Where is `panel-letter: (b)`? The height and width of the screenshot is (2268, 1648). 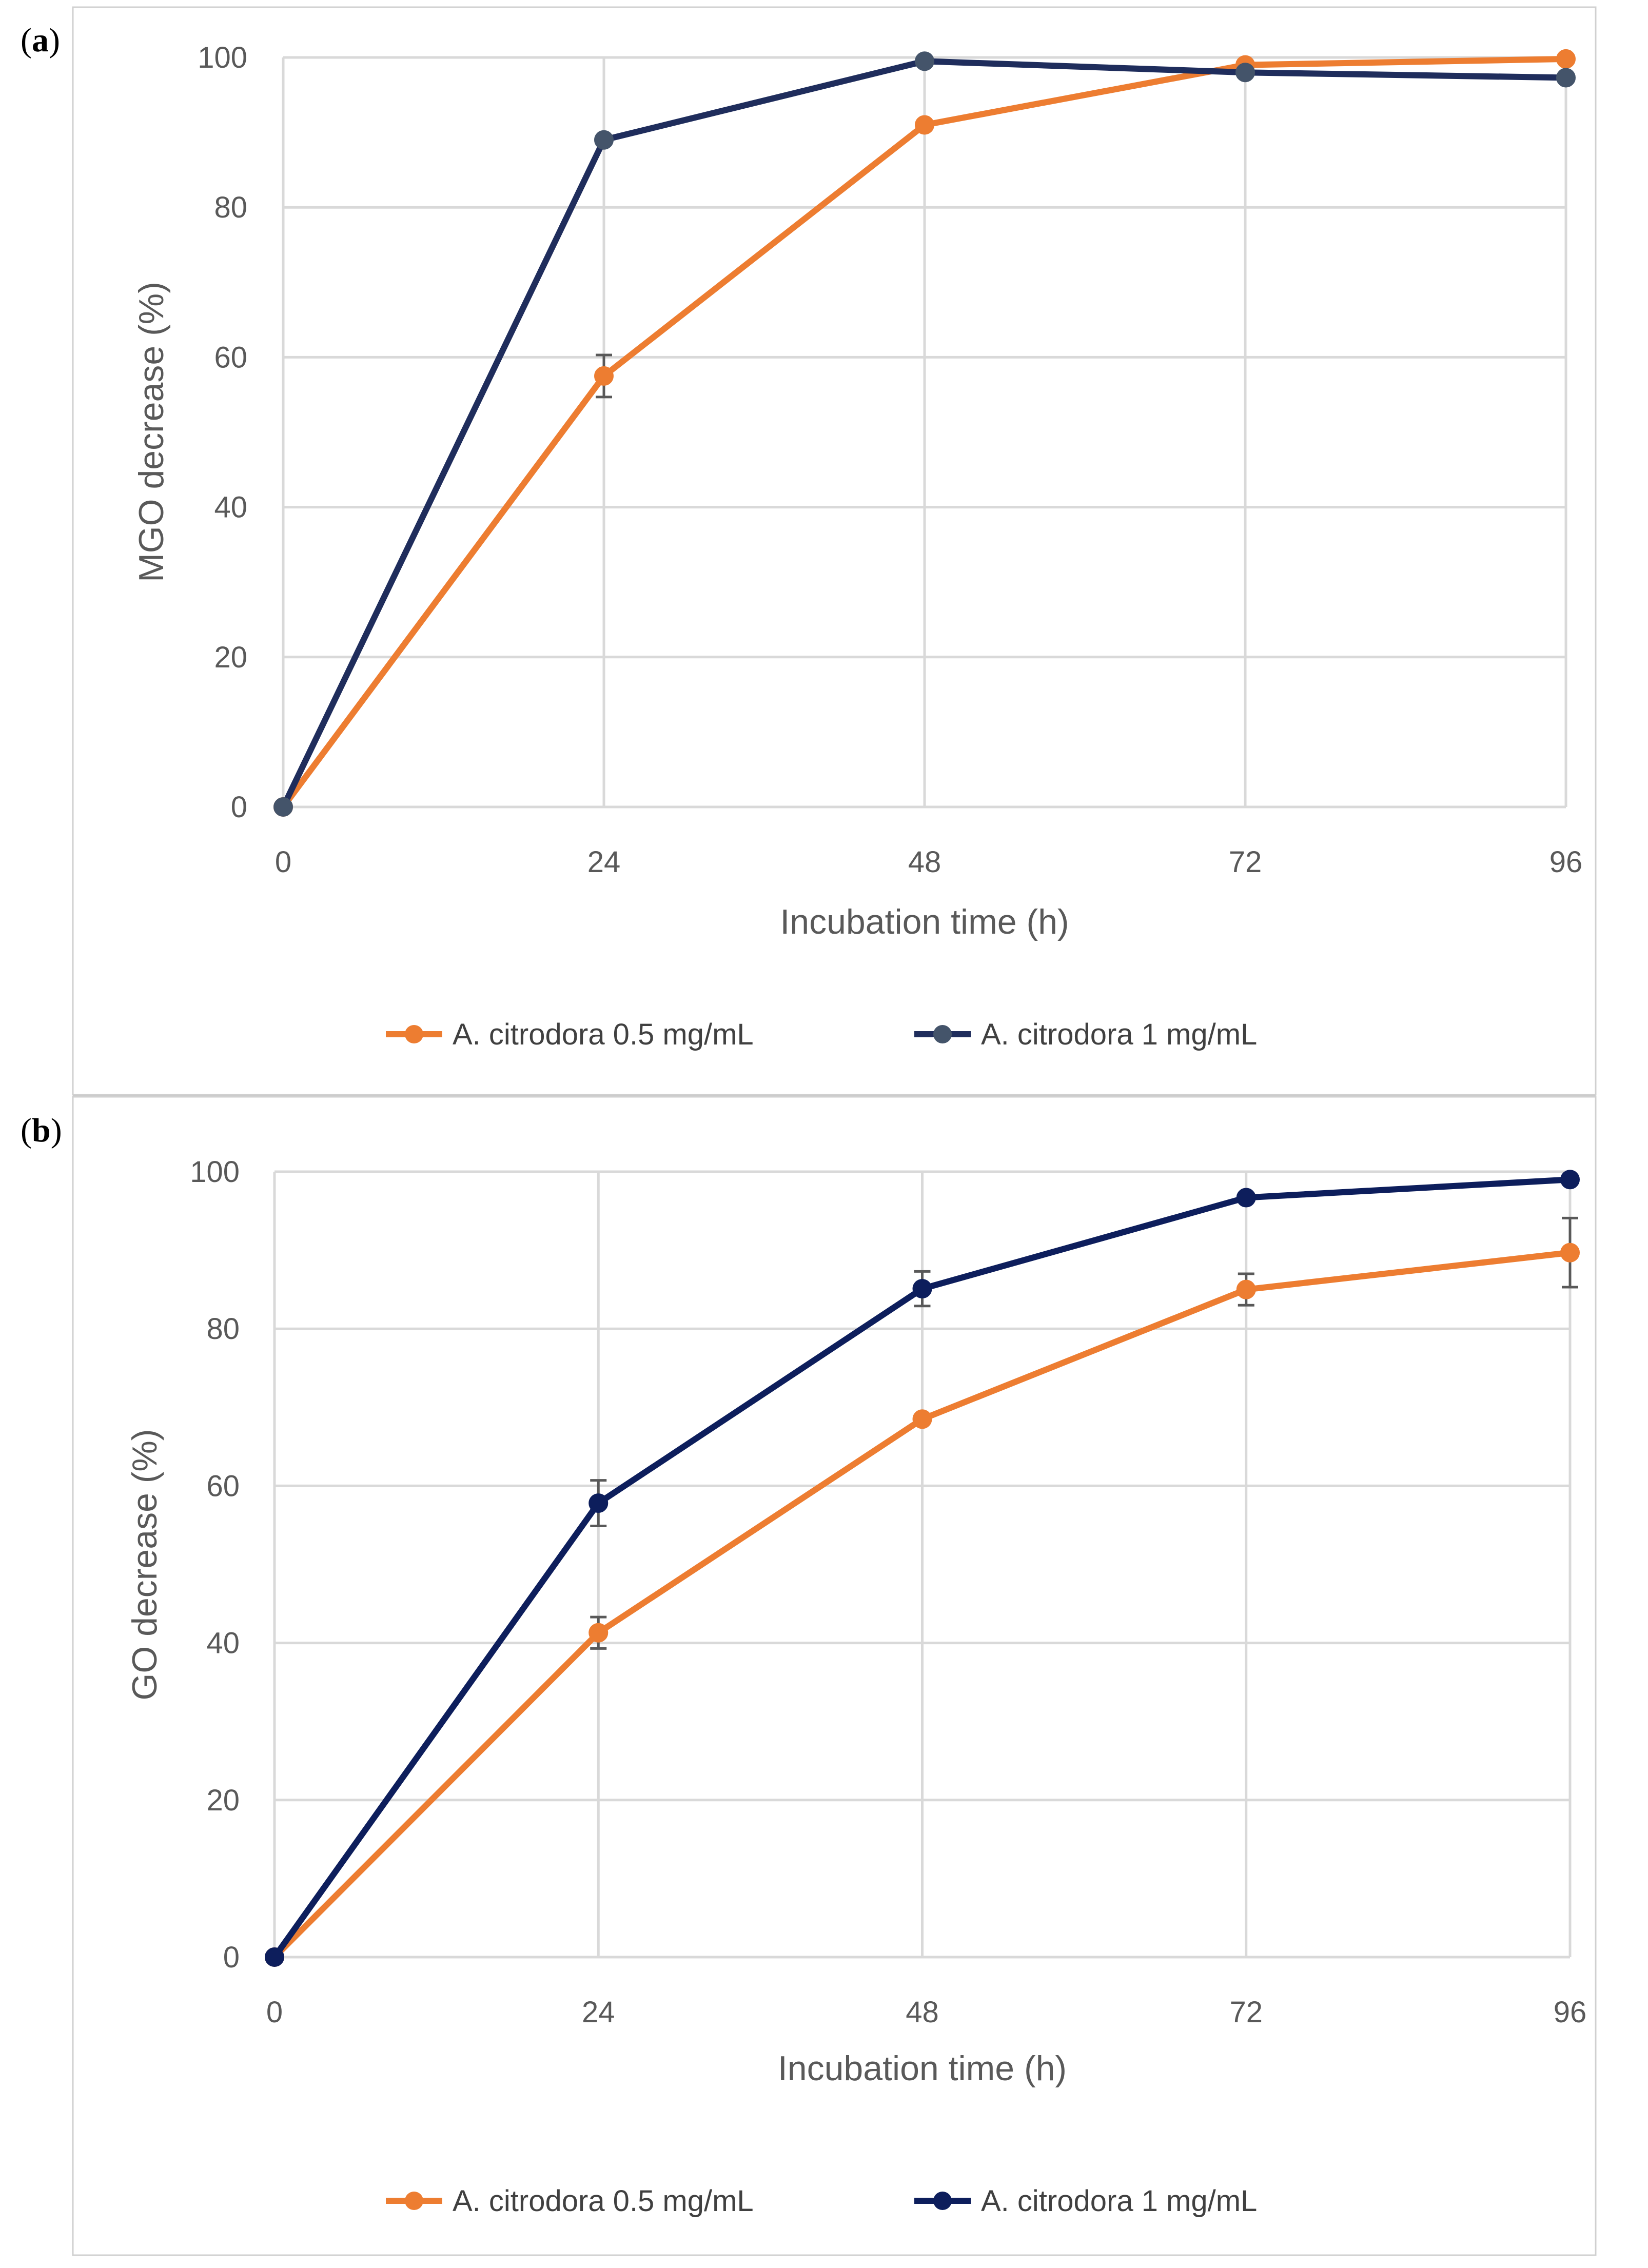
panel-letter: (b) is located at coordinates (41, 1130).